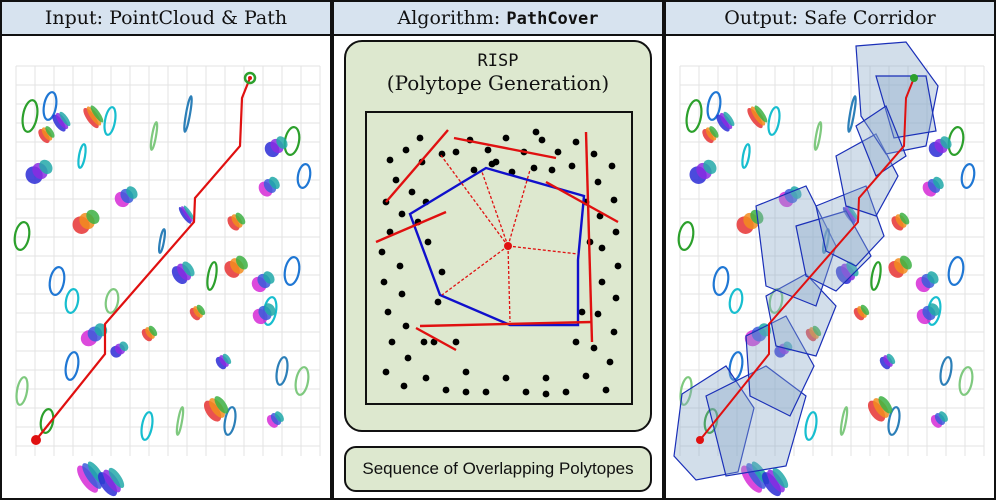 The height and width of the screenshot is (502, 996). What do you see at coordinates (498, 61) in the screenshot?
I see `risp-code: RISP` at bounding box center [498, 61].